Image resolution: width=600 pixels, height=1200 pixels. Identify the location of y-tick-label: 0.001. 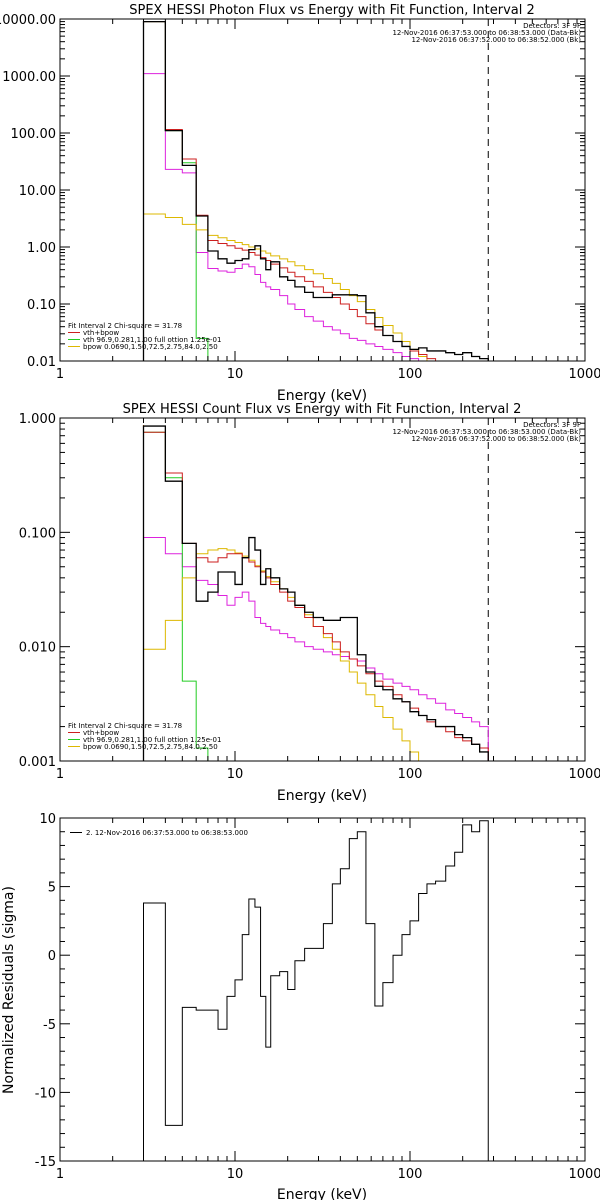
(37, 762).